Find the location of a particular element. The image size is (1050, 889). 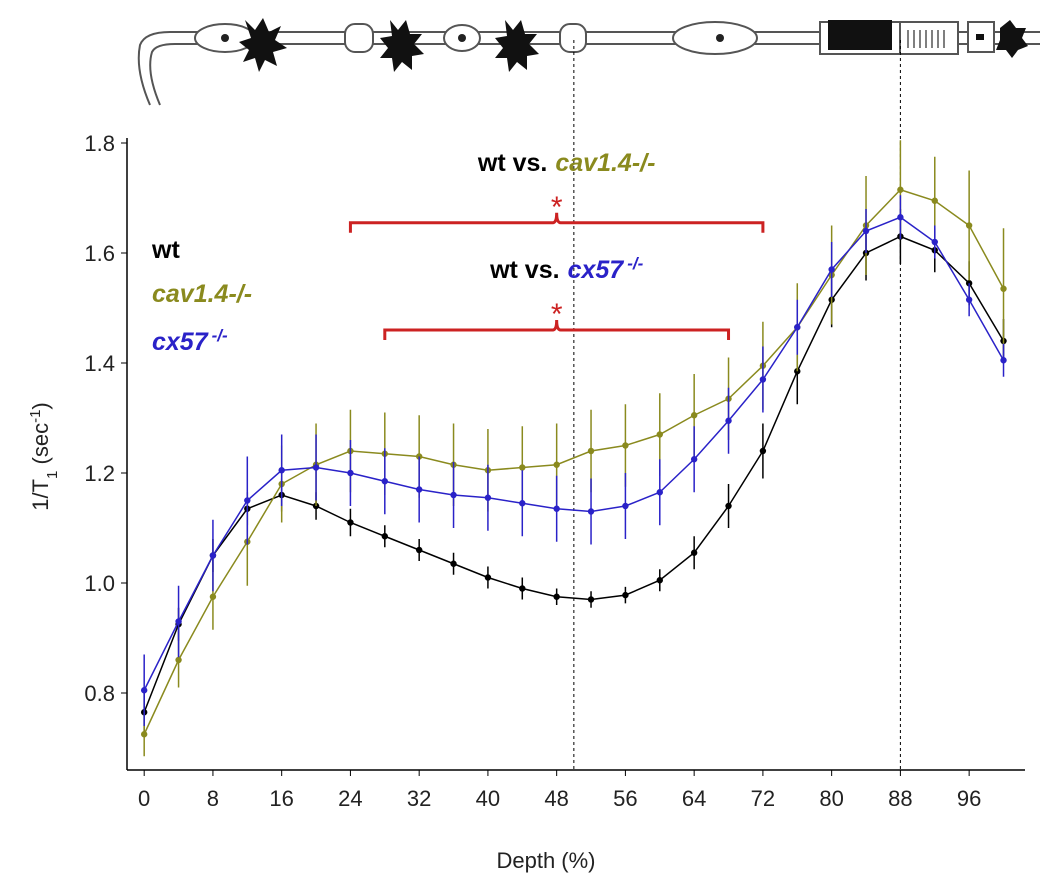

y-label-part: -1 is located at coordinates (35, 416).